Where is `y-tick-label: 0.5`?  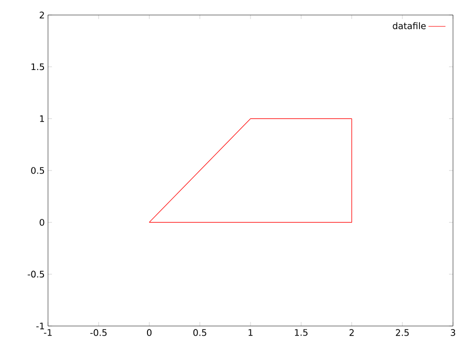
y-tick-label: 0.5 is located at coordinates (37, 170).